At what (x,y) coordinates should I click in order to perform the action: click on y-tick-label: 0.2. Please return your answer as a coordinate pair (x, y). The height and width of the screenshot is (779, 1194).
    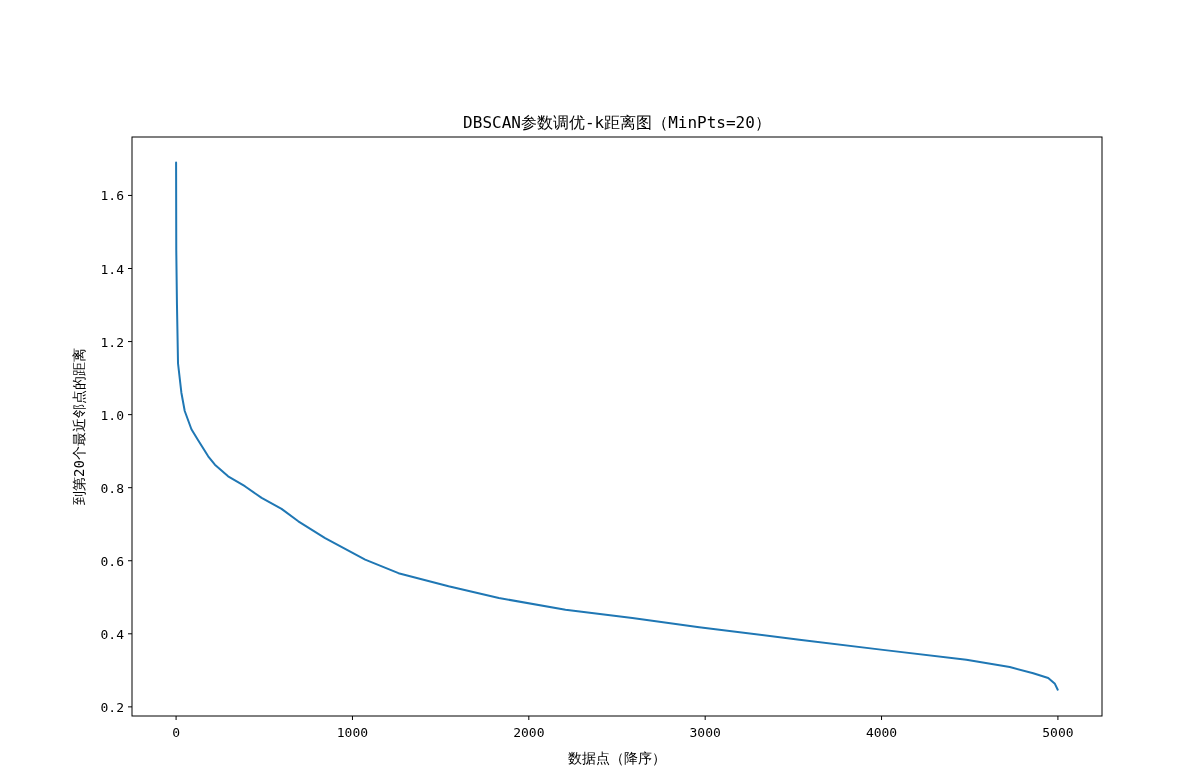
    Looking at the image, I should click on (112, 707).